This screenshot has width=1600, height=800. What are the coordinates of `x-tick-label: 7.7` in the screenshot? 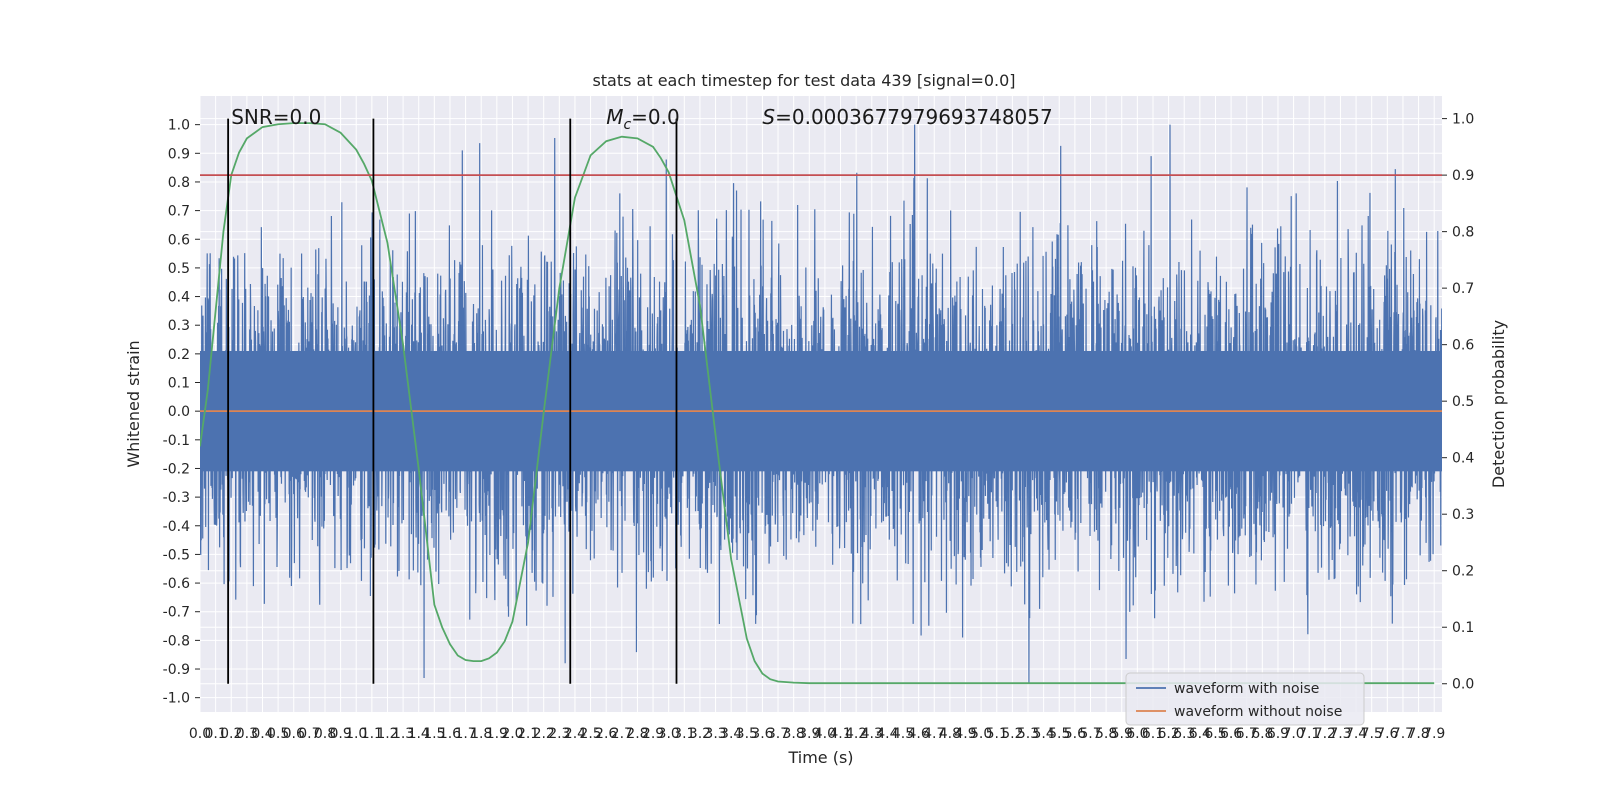 It's located at (1403, 734).